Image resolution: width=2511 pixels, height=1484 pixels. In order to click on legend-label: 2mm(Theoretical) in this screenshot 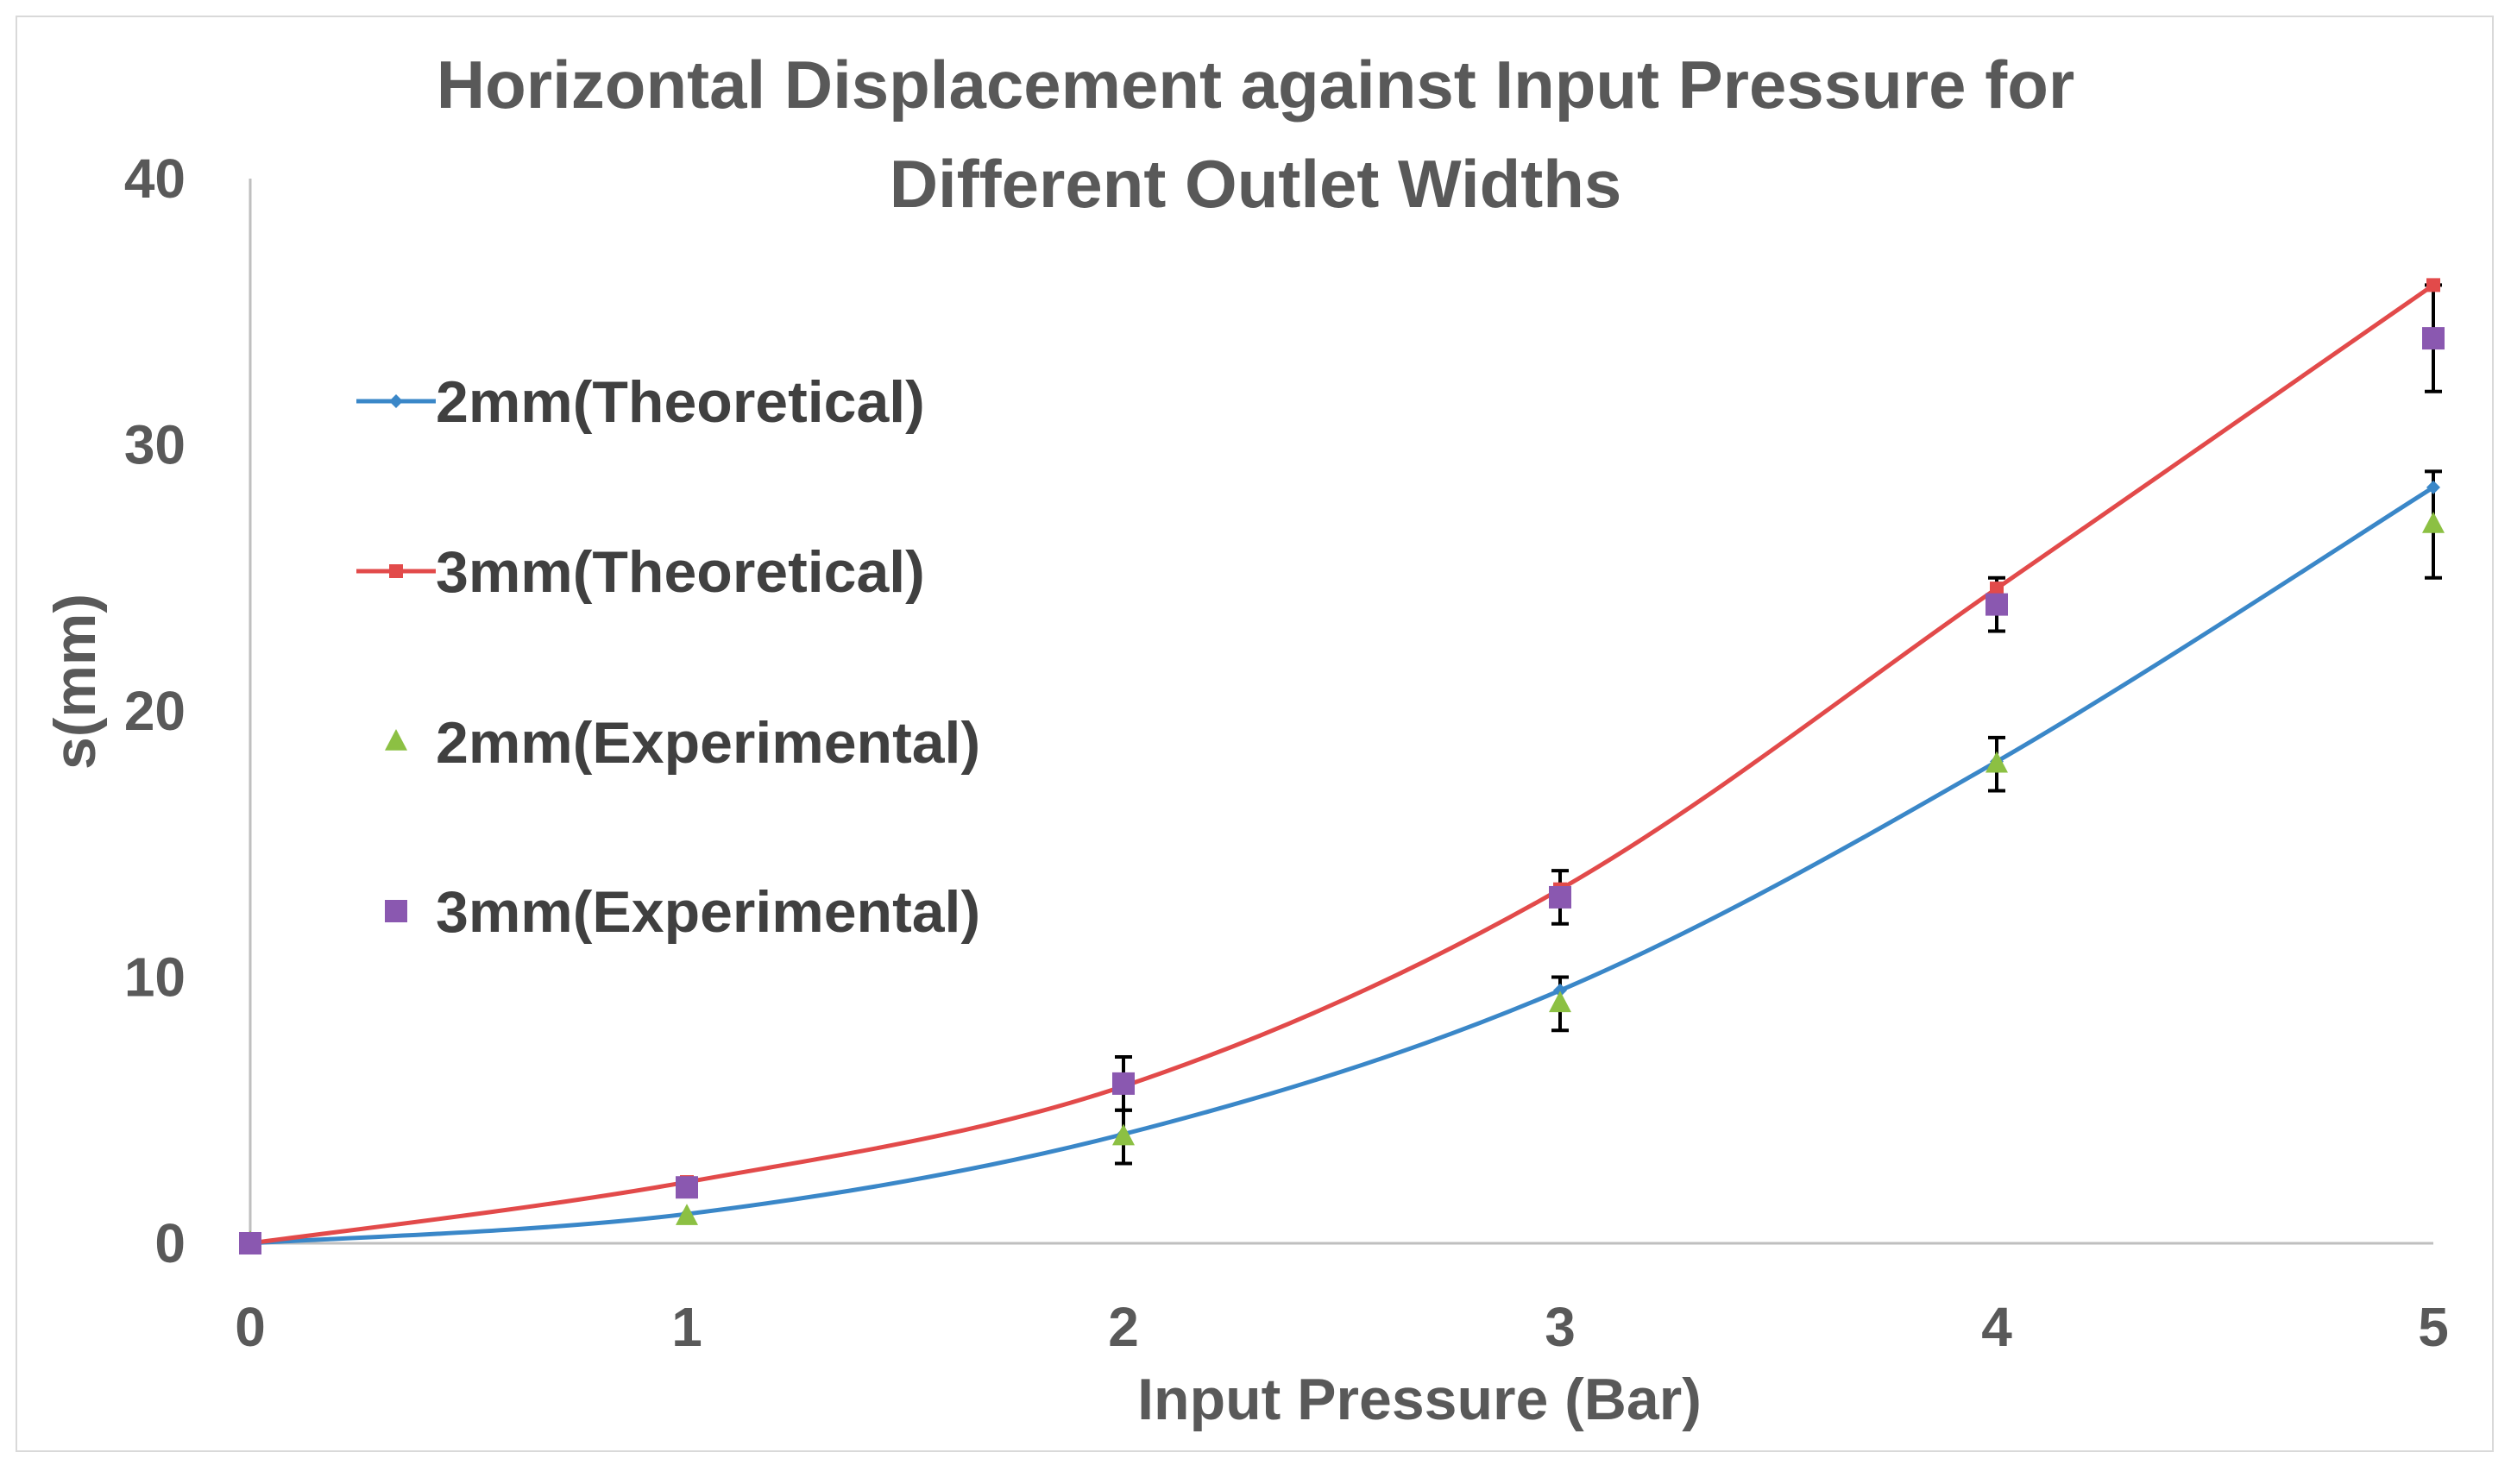, I will do `click(680, 402)`.